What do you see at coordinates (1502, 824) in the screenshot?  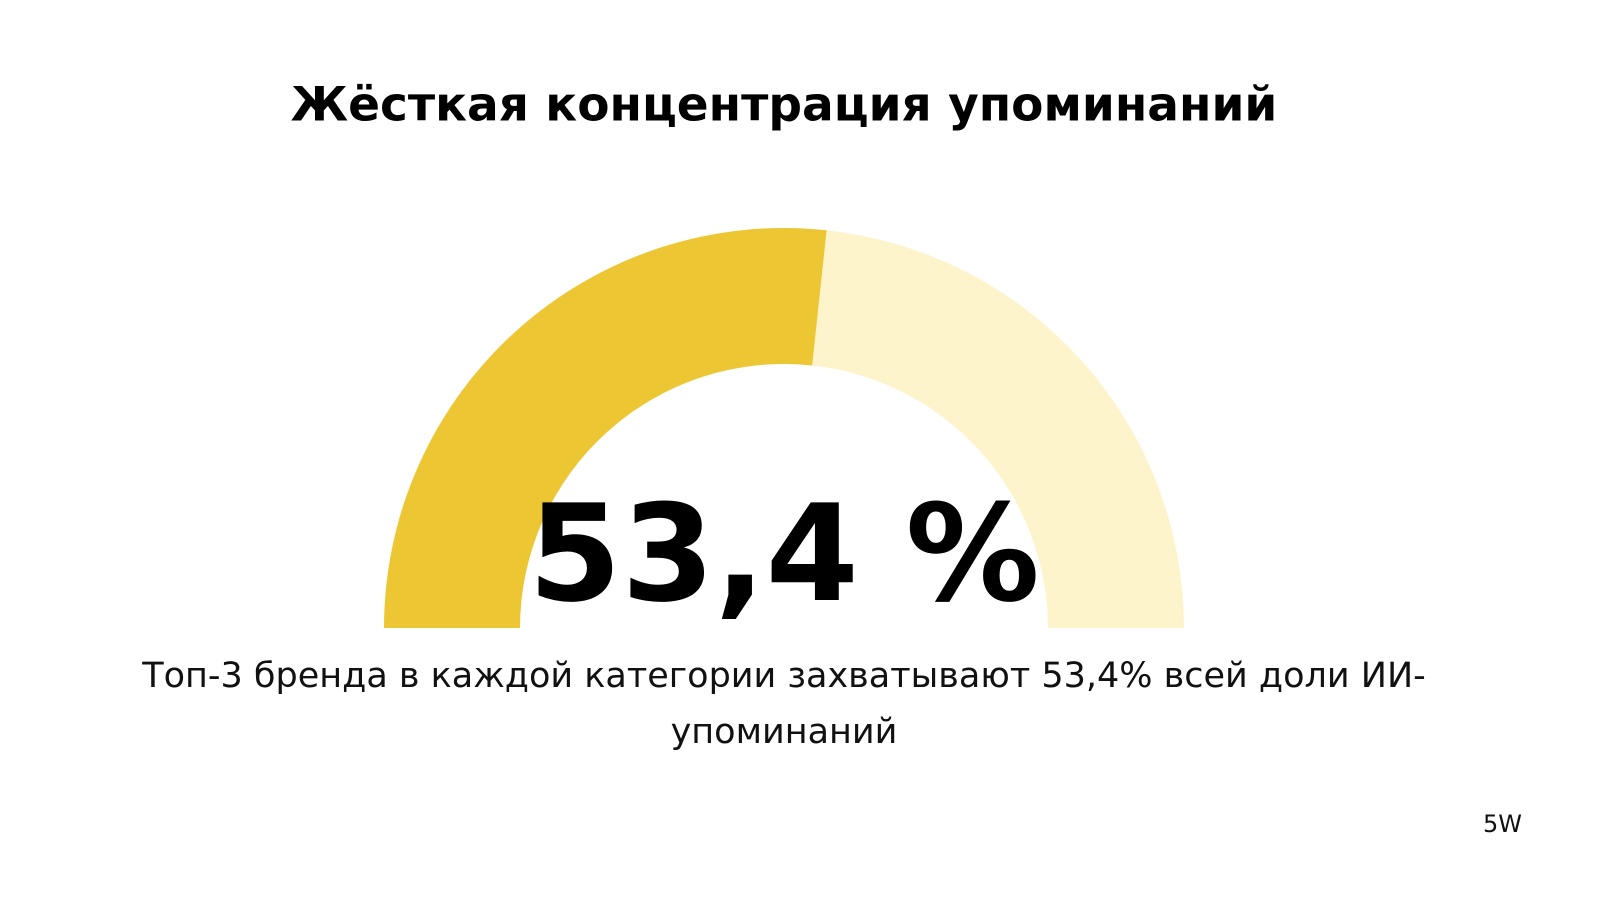 I see `footer: 5W` at bounding box center [1502, 824].